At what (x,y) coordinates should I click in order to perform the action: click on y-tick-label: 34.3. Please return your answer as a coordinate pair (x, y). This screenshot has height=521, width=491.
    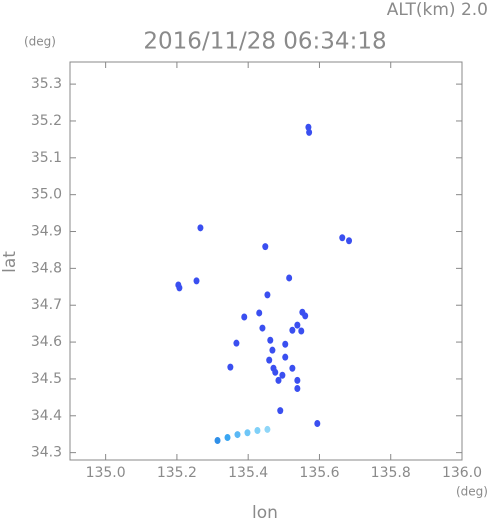
    Looking at the image, I should click on (46, 453).